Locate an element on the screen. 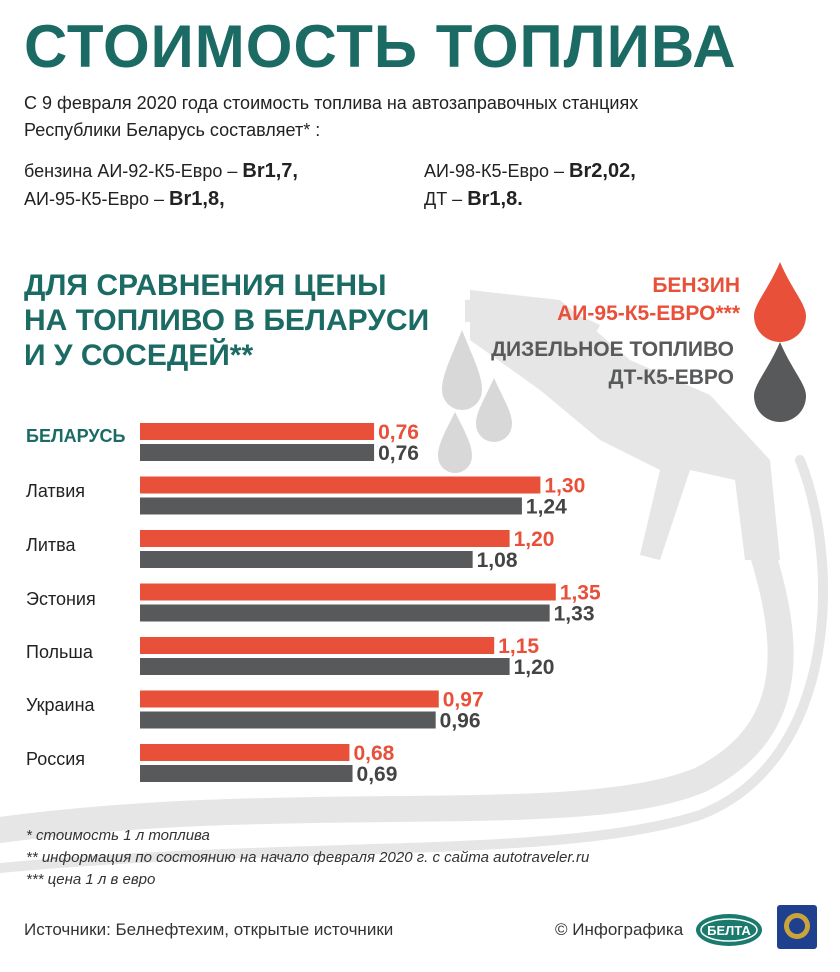 The width and height of the screenshot is (840, 972). price-label: бензина АИ-92-К5-Евро – is located at coordinates (133, 171).